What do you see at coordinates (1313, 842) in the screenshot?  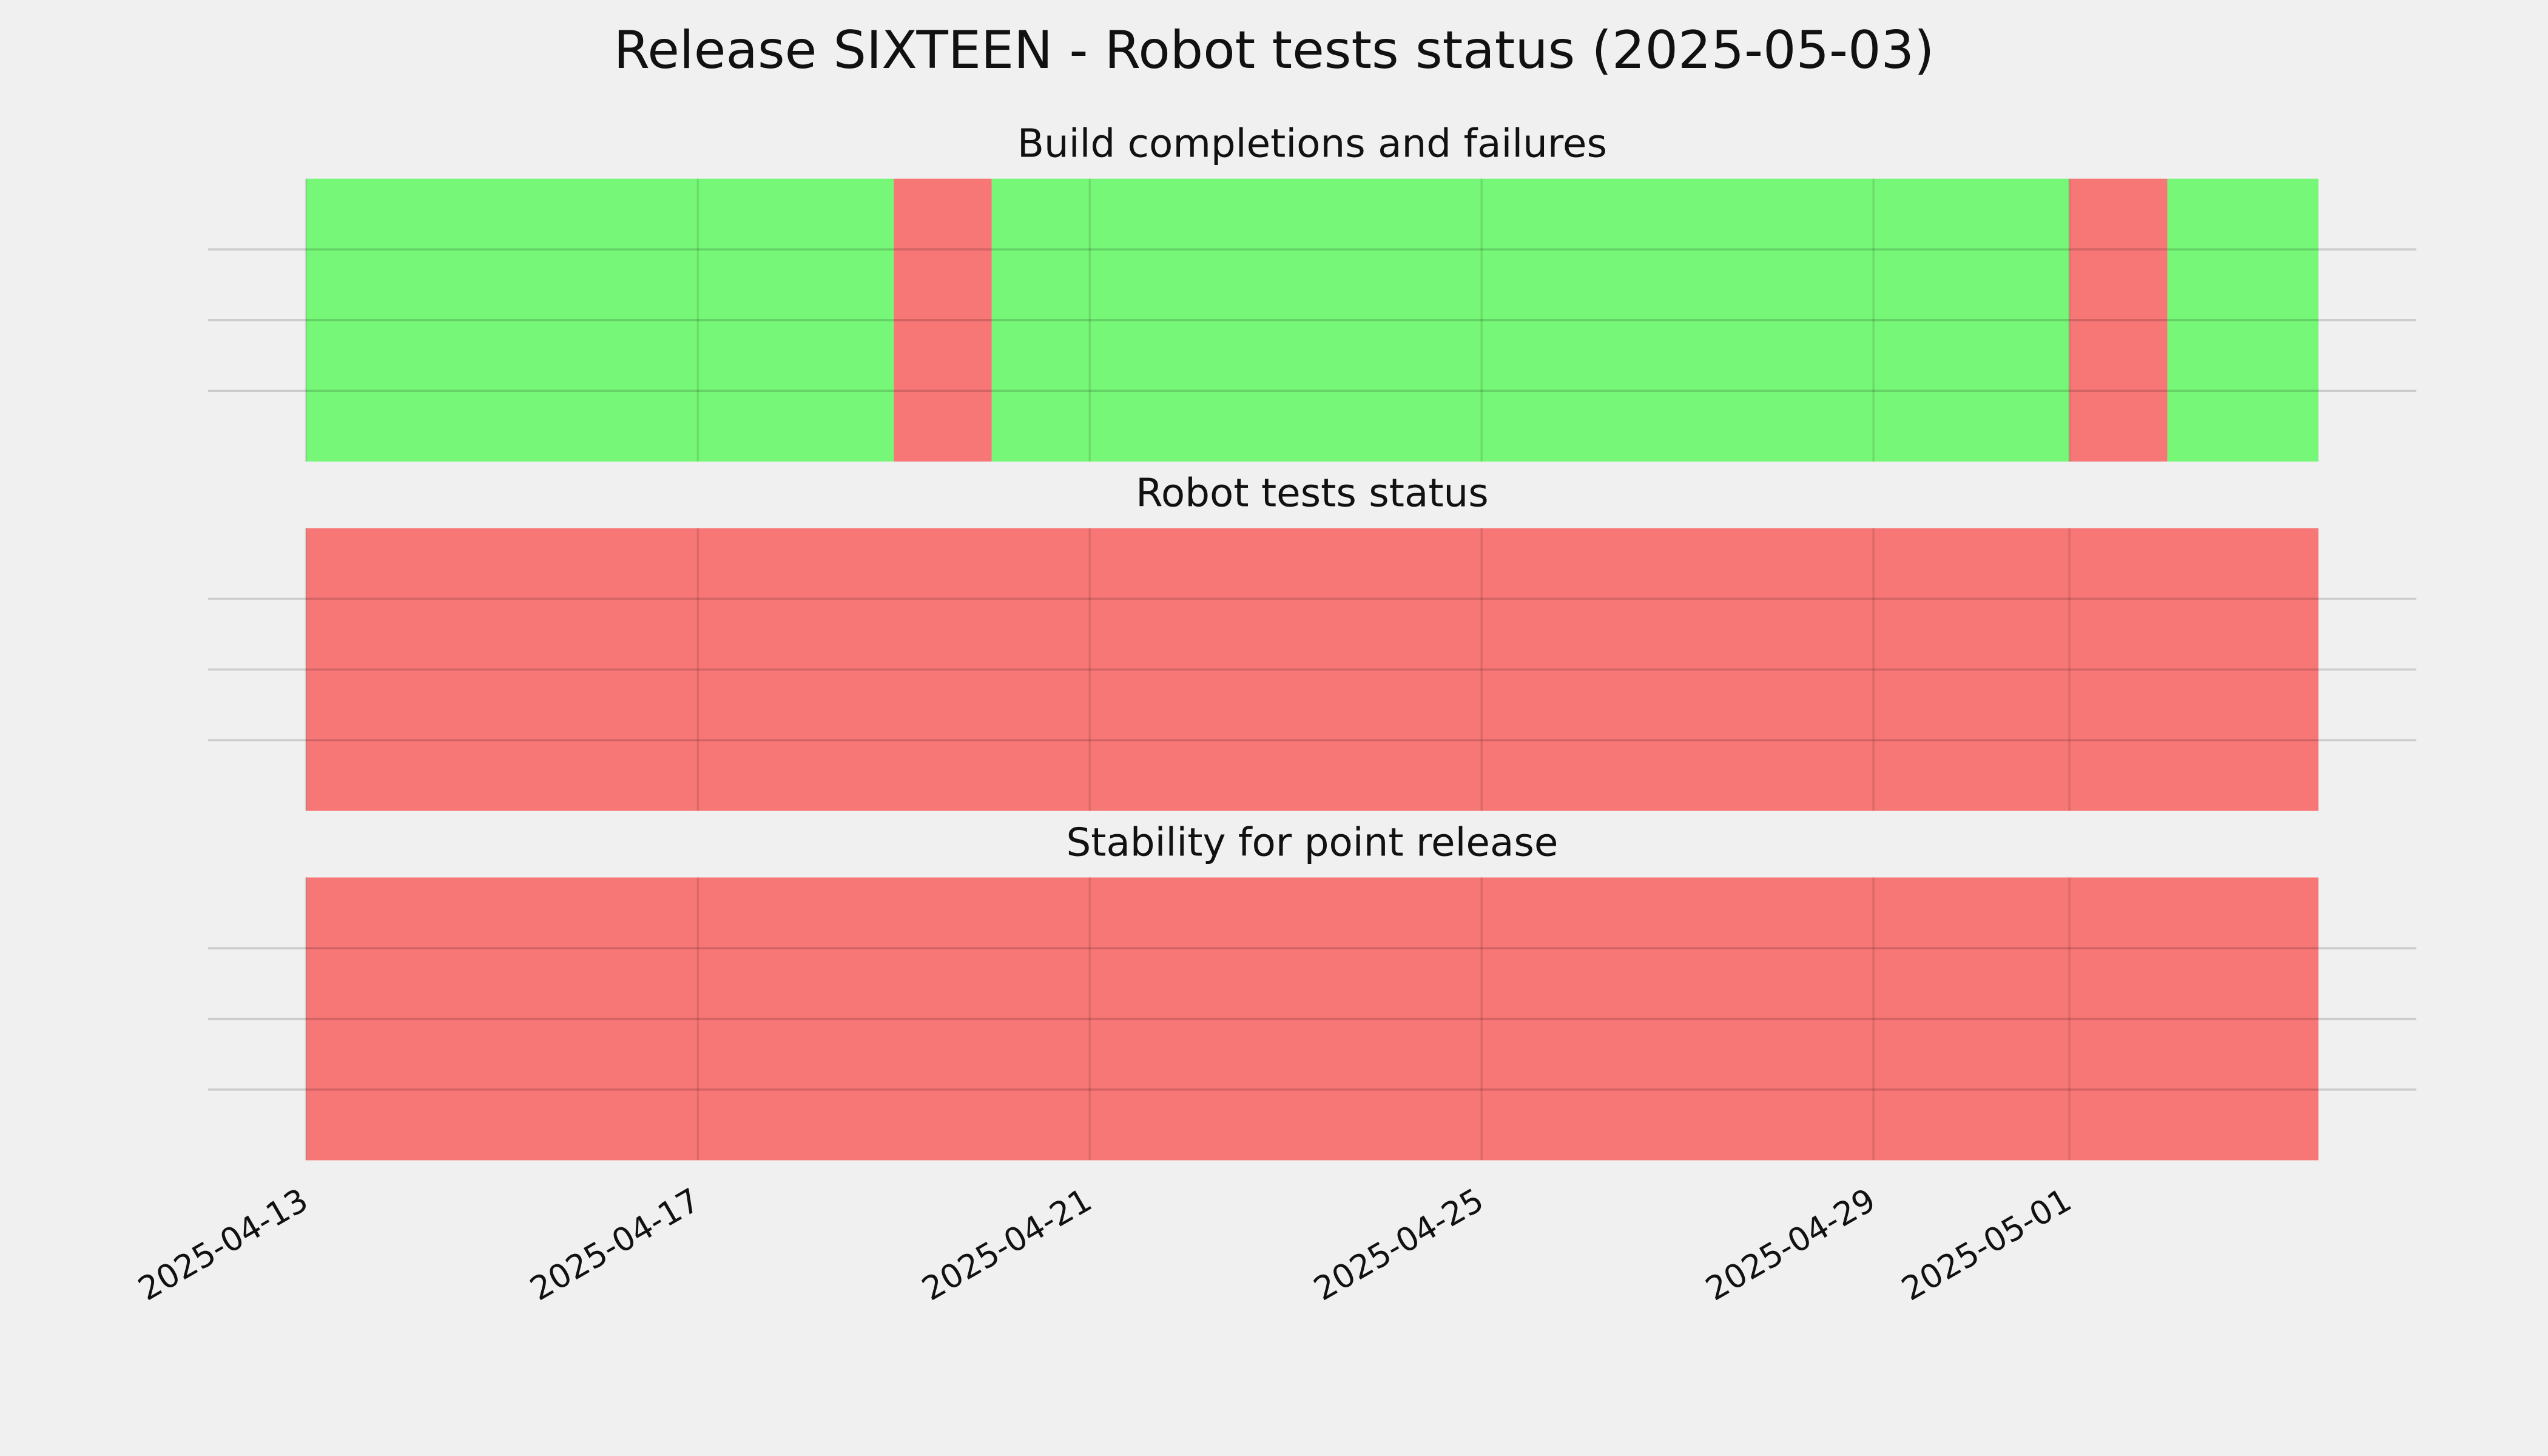 I see `panel-title: Stability for point release` at bounding box center [1313, 842].